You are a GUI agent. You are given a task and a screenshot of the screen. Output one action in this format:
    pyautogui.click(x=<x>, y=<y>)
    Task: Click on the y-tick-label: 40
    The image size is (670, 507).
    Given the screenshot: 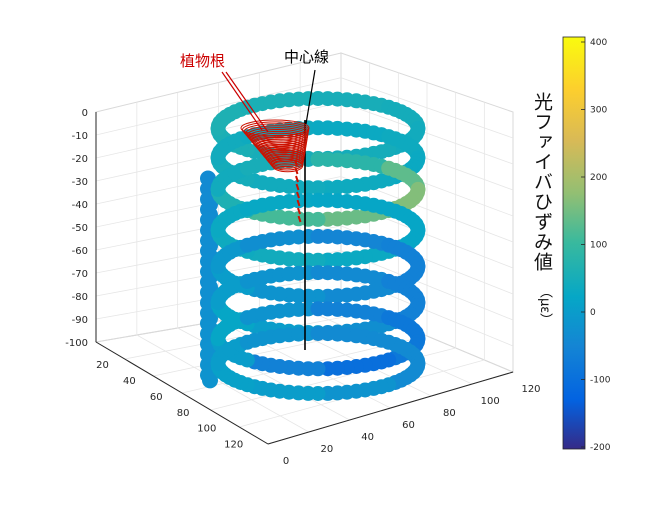 What is the action you would take?
    pyautogui.click(x=367, y=437)
    